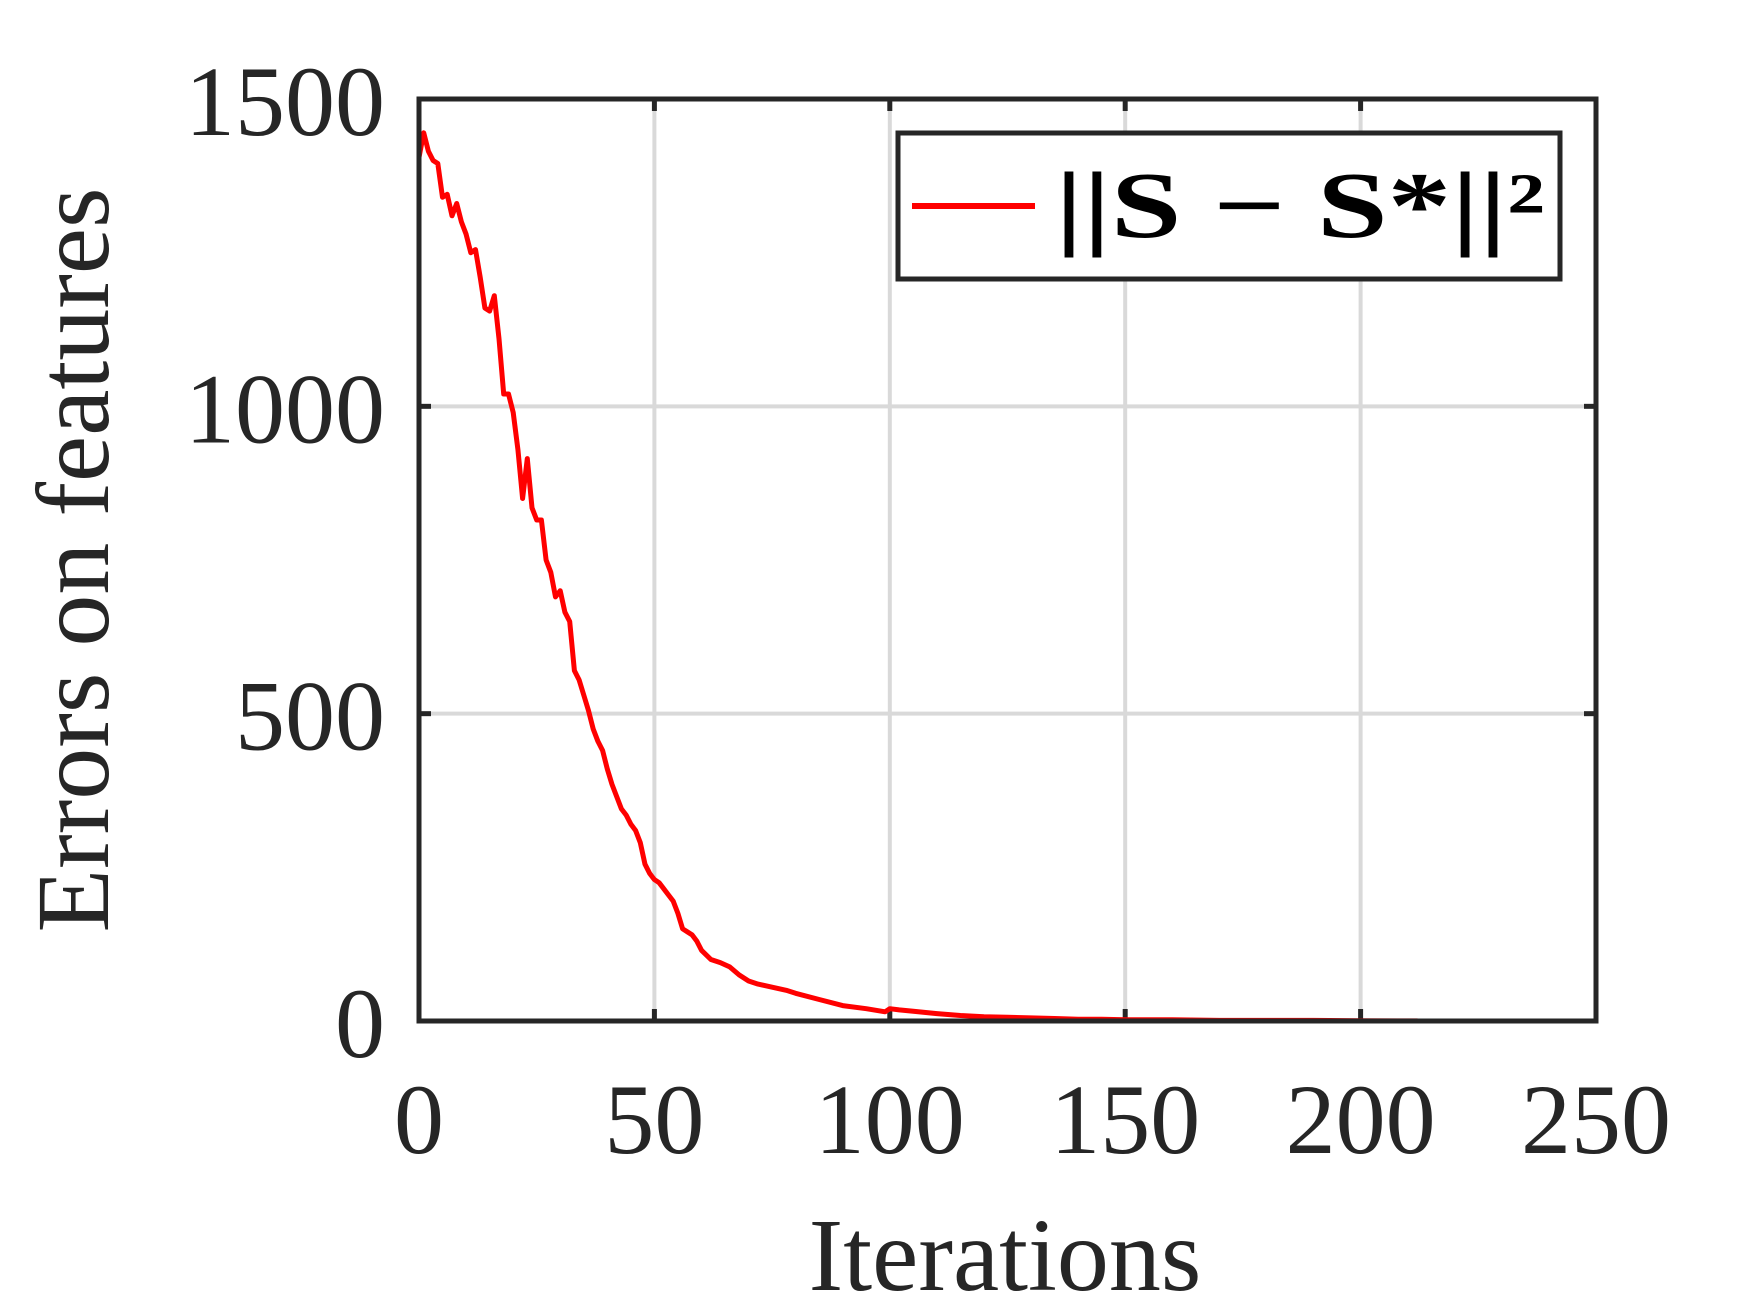 The height and width of the screenshot is (1313, 1750). I want to click on y-tick-labels: 0 500 1000 1500, so click(285, 562).